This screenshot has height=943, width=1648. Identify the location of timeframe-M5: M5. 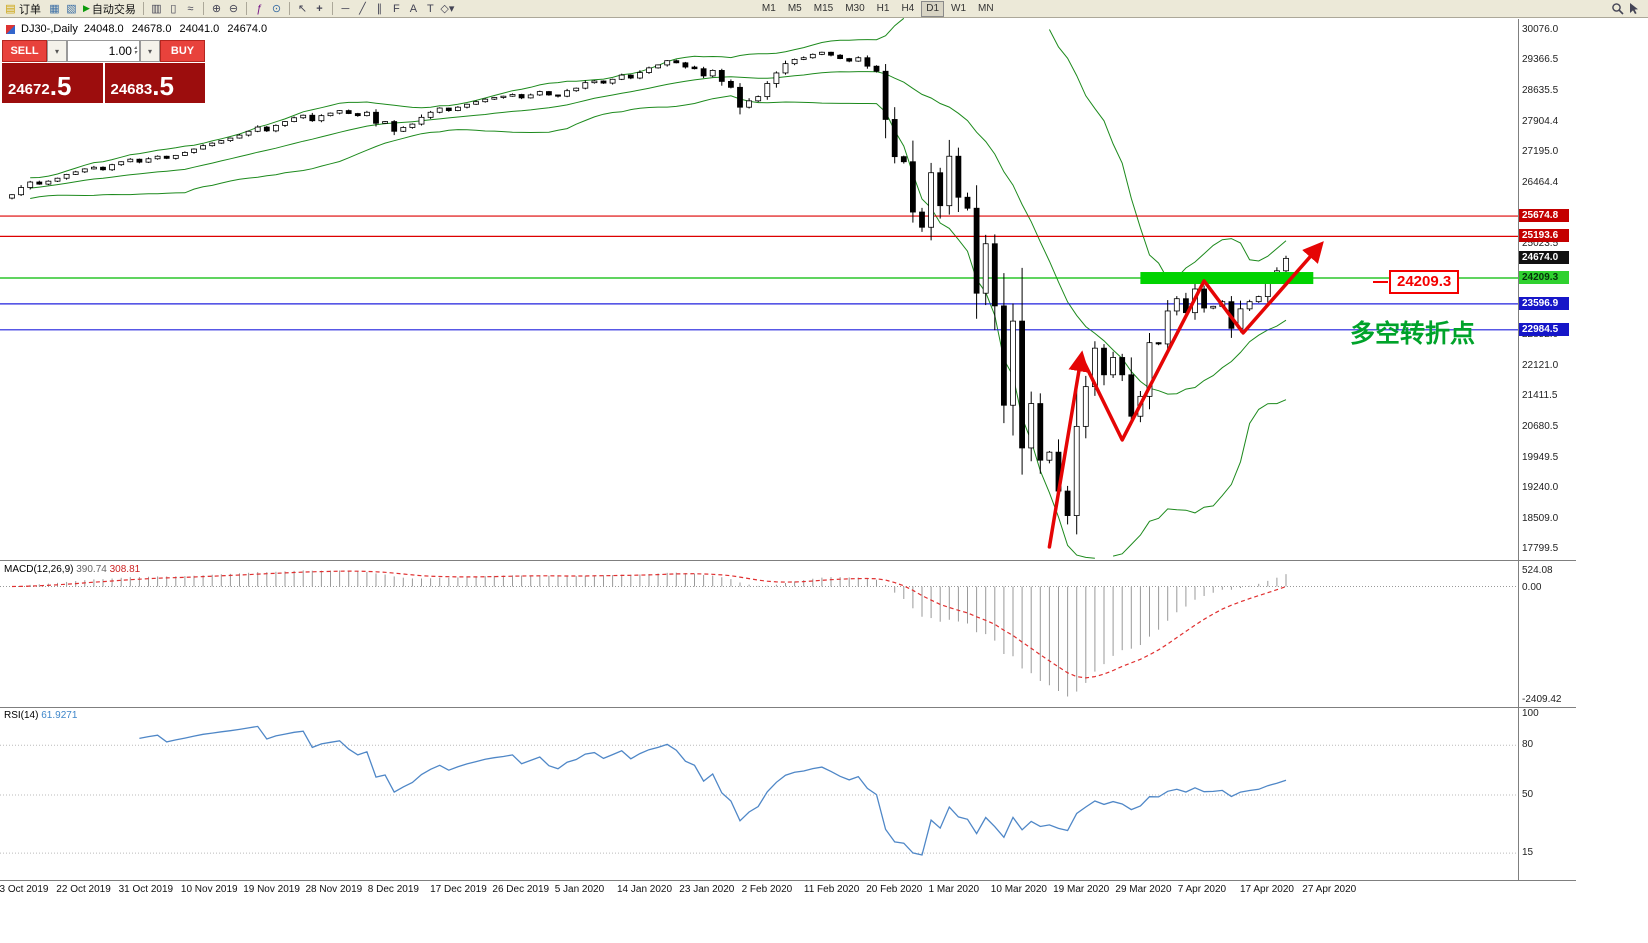
(794, 8).